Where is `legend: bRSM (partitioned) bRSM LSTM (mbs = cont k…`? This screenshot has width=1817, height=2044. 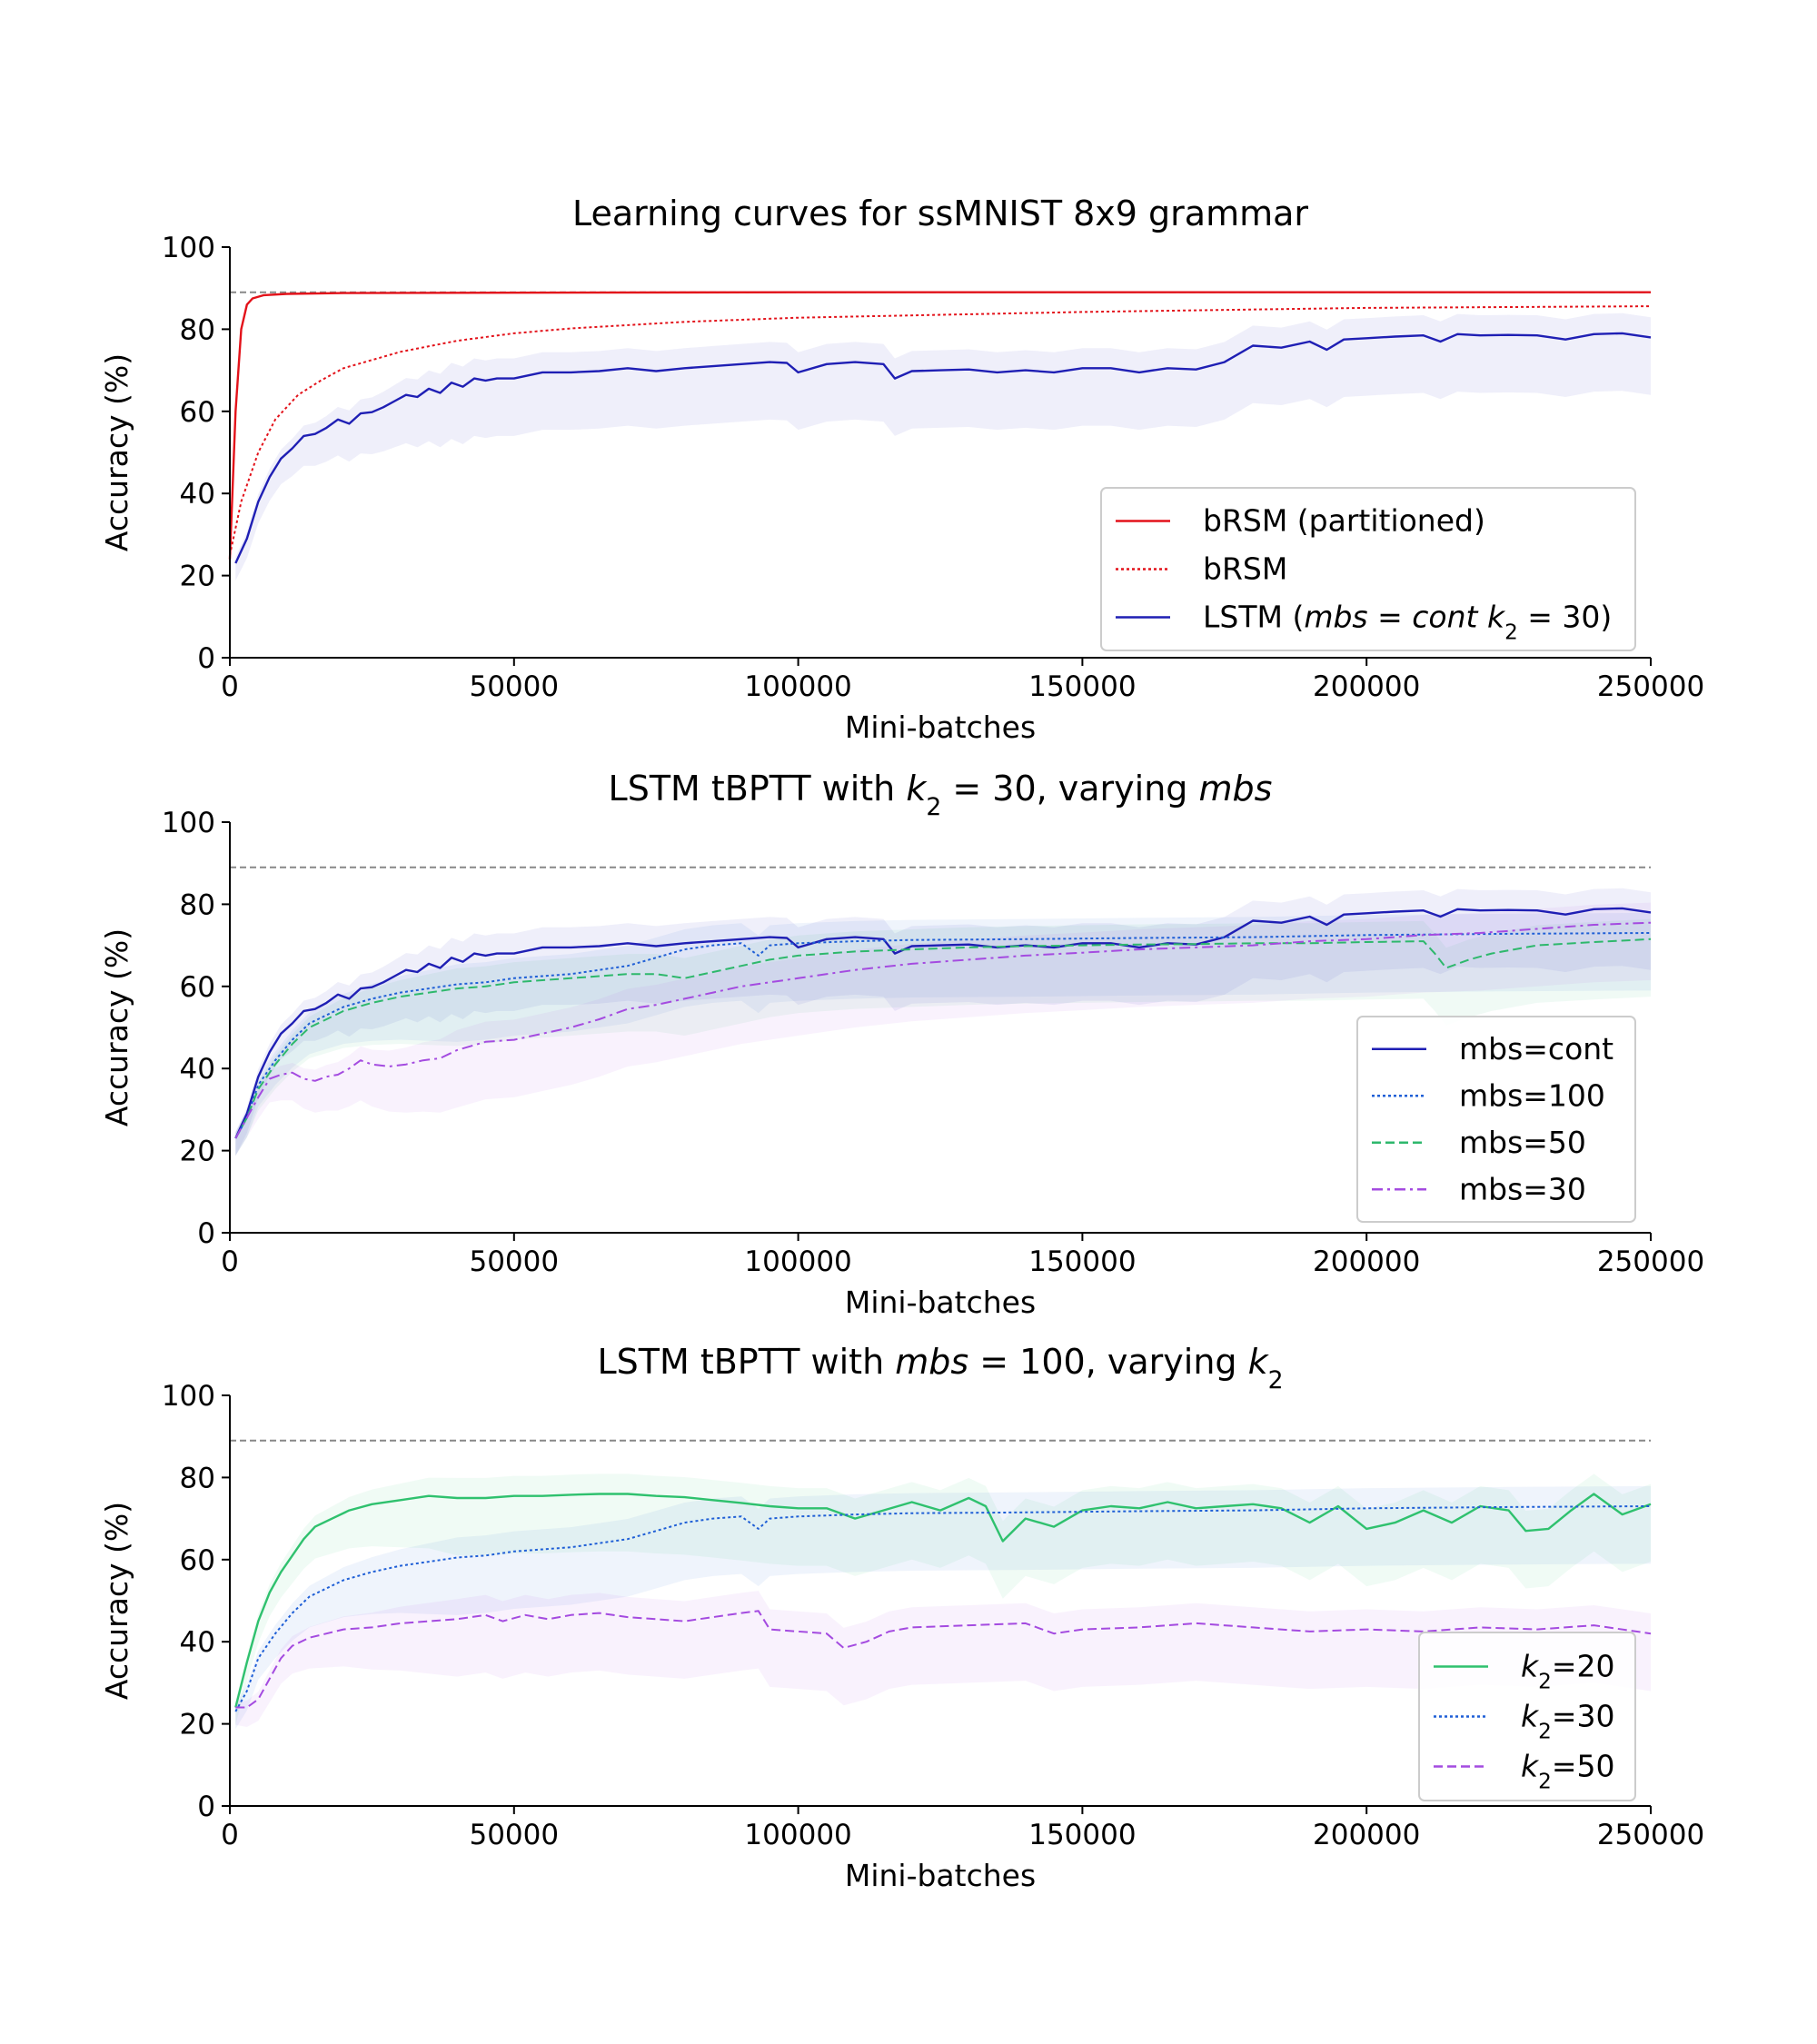 legend: bRSM (partitioned) bRSM LSTM (mbs = cont k… is located at coordinates (1368, 569).